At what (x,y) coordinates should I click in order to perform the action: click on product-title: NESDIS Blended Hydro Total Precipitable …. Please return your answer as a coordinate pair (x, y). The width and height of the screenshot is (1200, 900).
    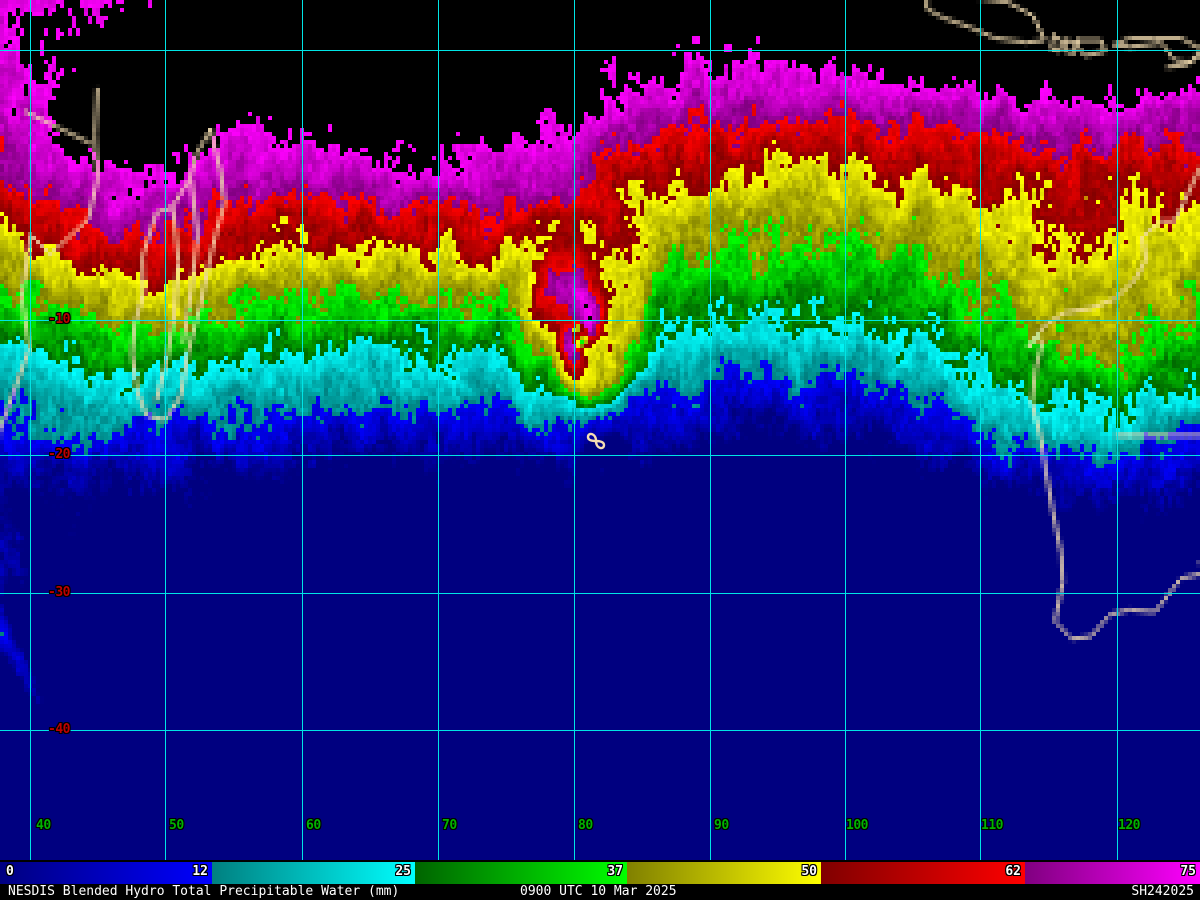
    Looking at the image, I should click on (204, 891).